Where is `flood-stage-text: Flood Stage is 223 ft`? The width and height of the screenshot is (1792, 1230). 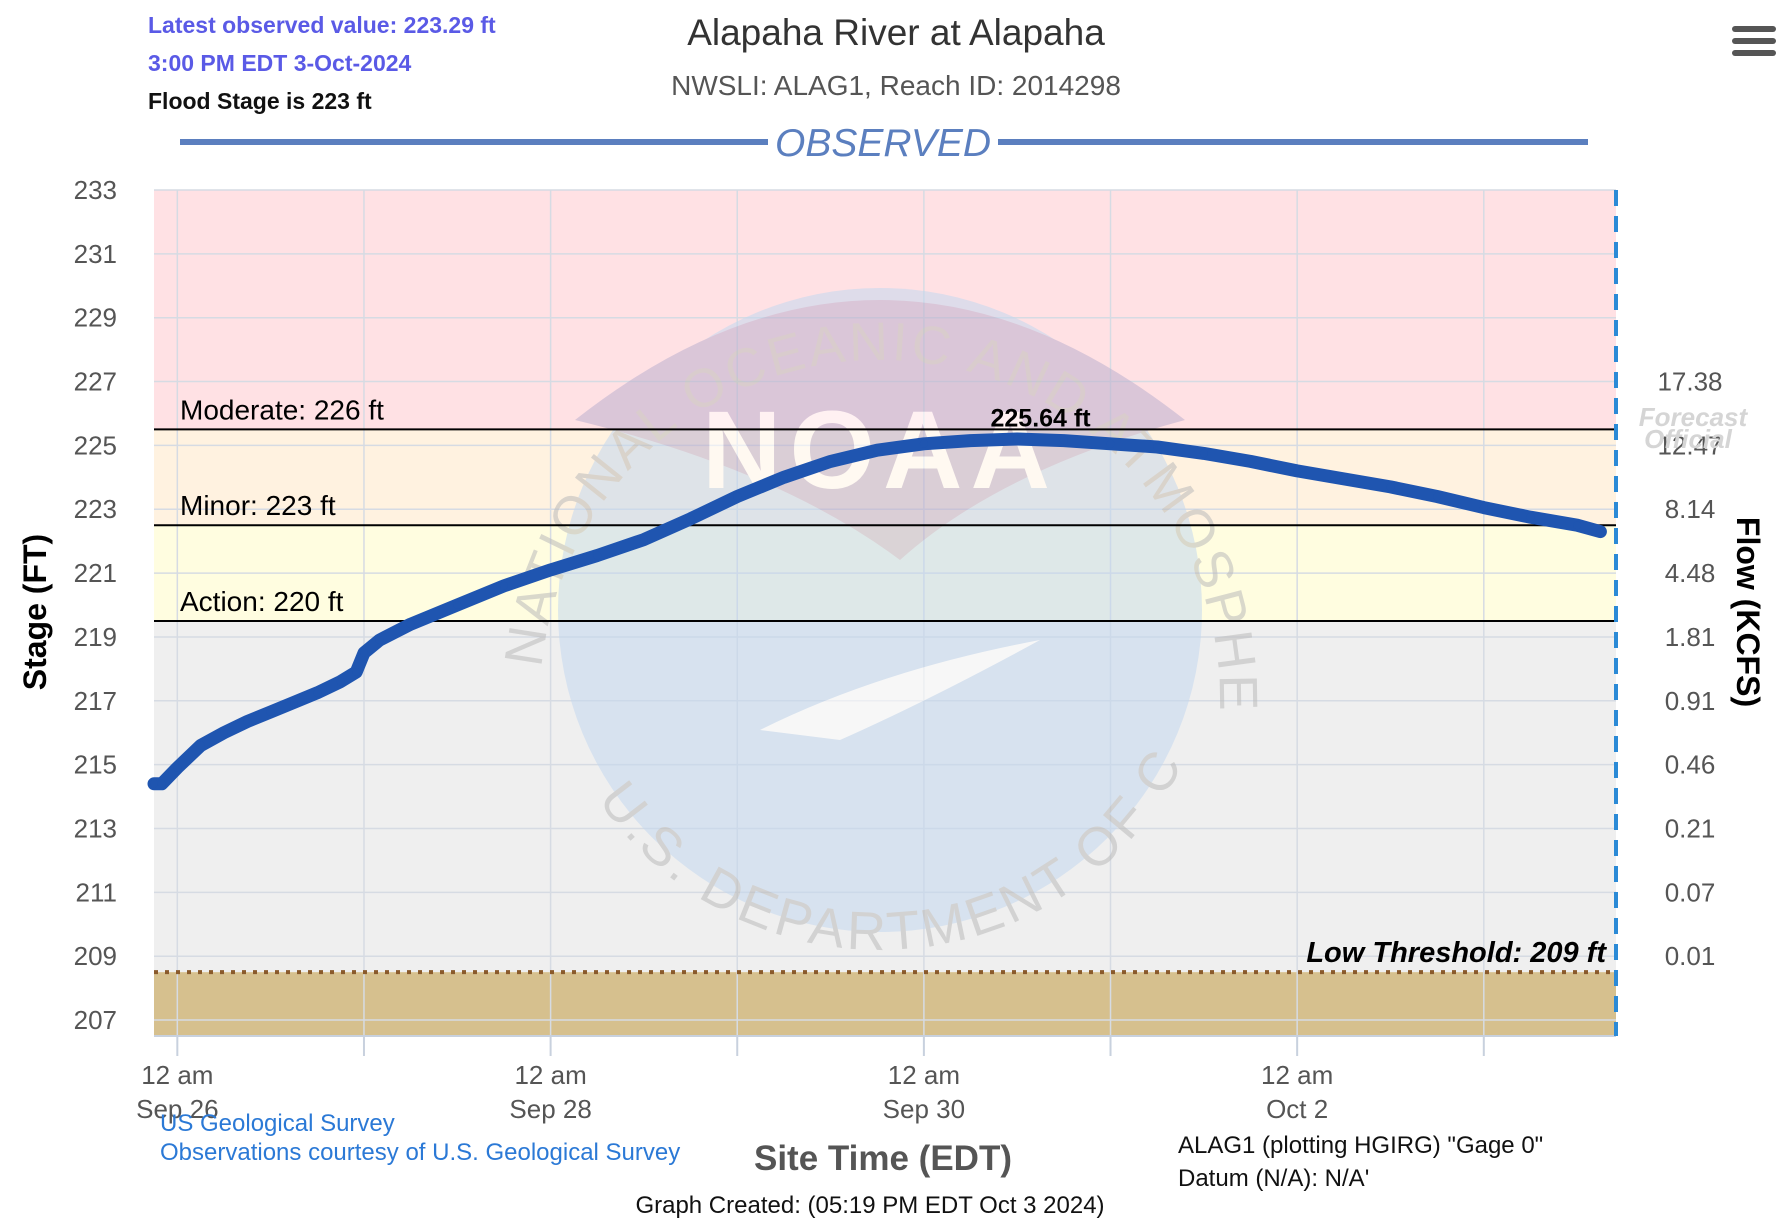
flood-stage-text: Flood Stage is 223 ft is located at coordinates (260, 101).